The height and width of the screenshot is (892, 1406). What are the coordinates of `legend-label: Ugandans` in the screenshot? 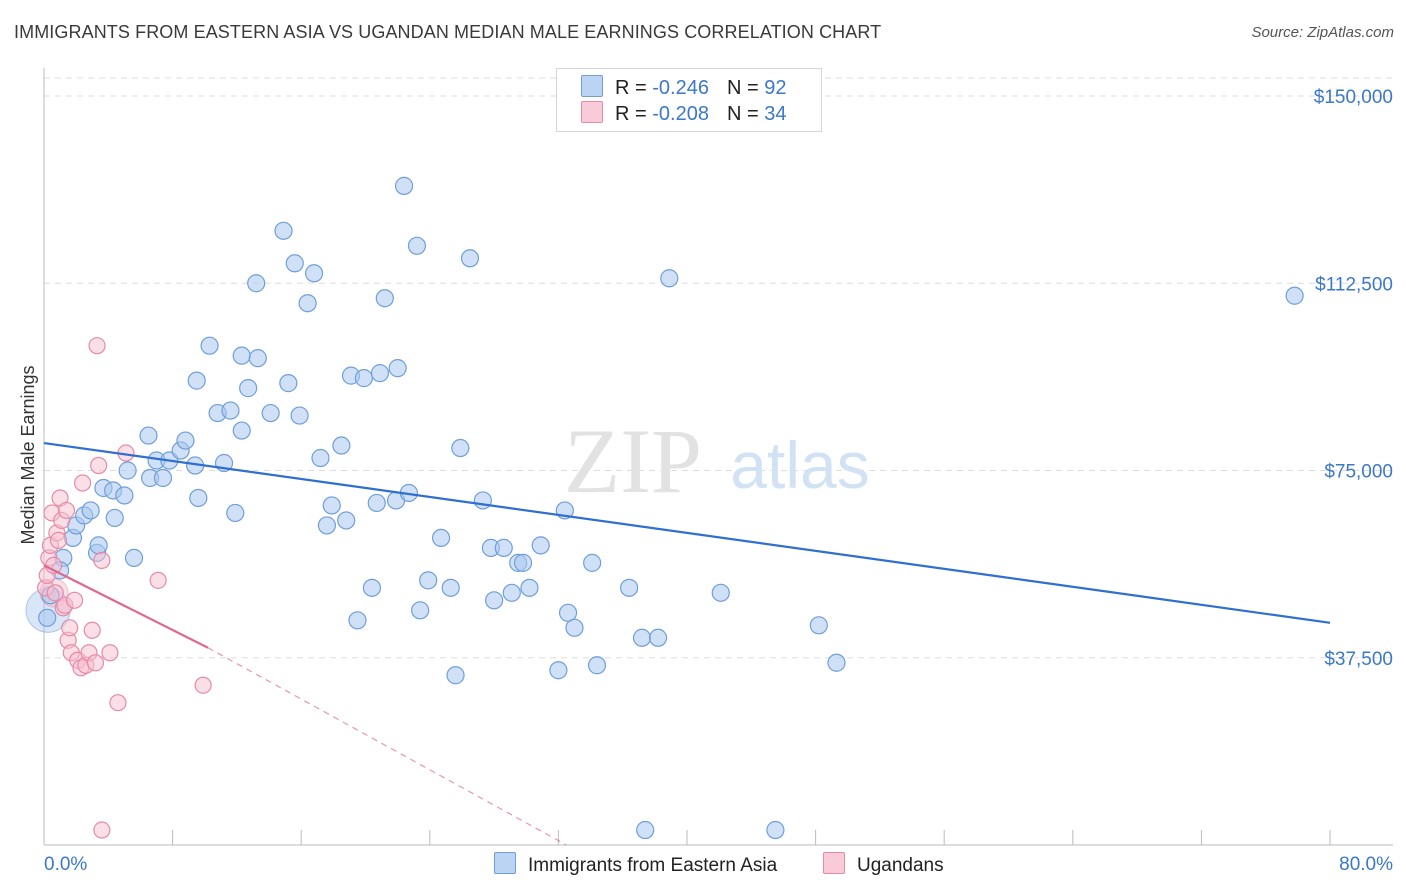 It's located at (900, 865).